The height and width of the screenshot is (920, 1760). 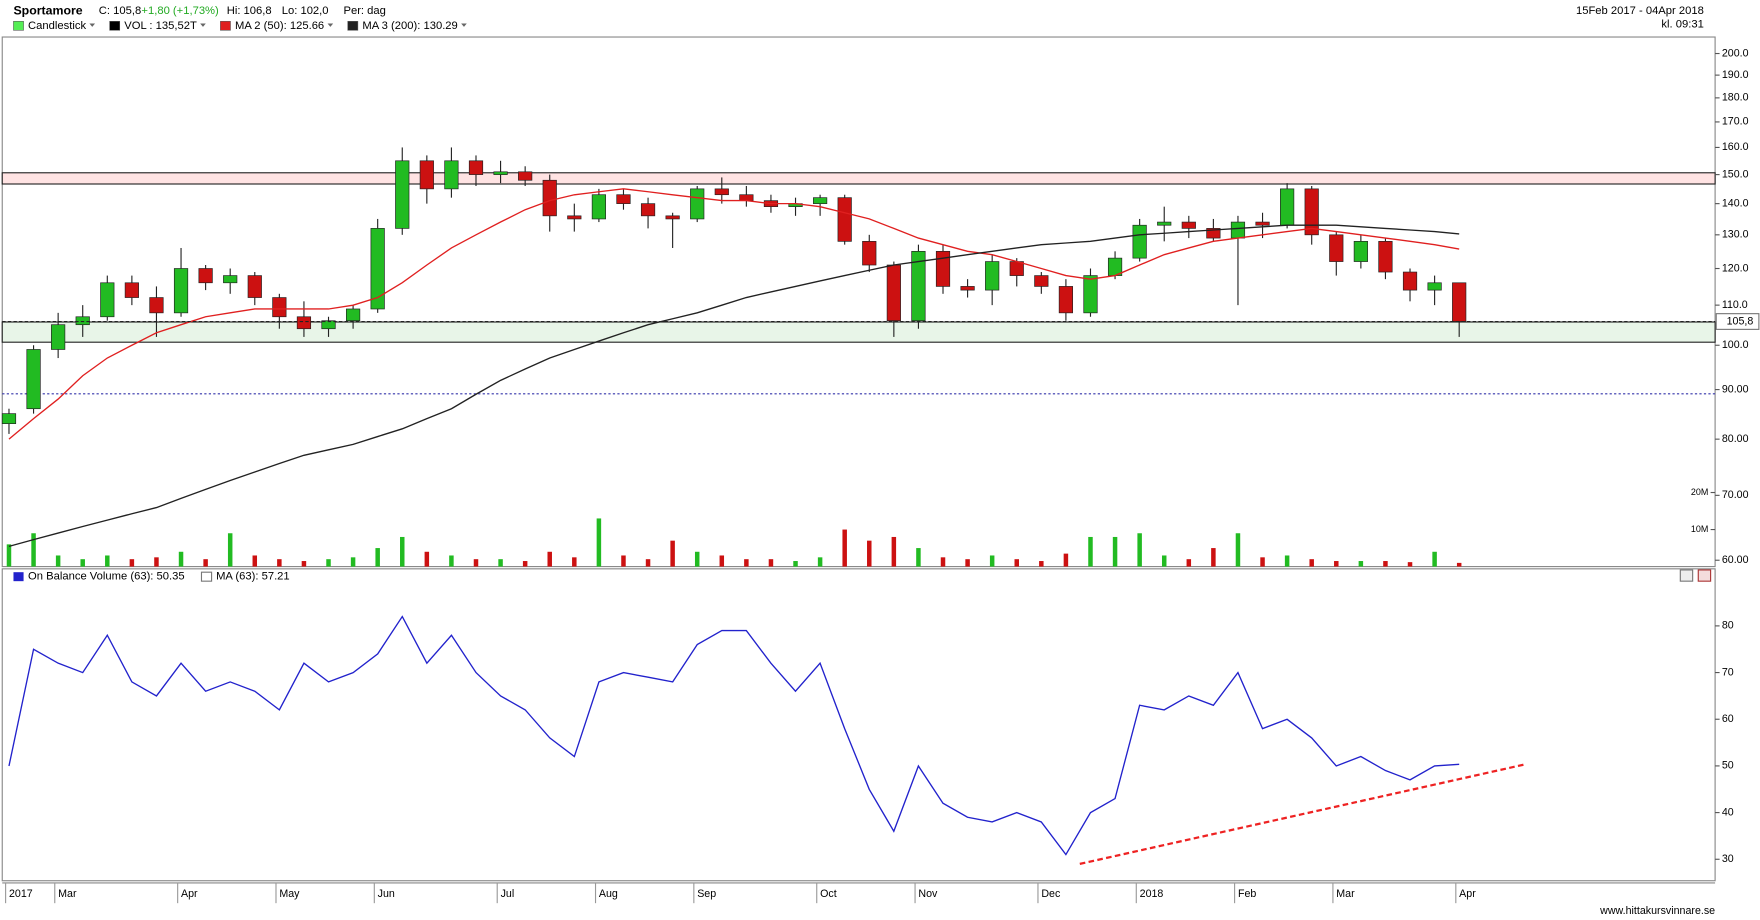 I want to click on trend-line, so click(x=1303, y=813).